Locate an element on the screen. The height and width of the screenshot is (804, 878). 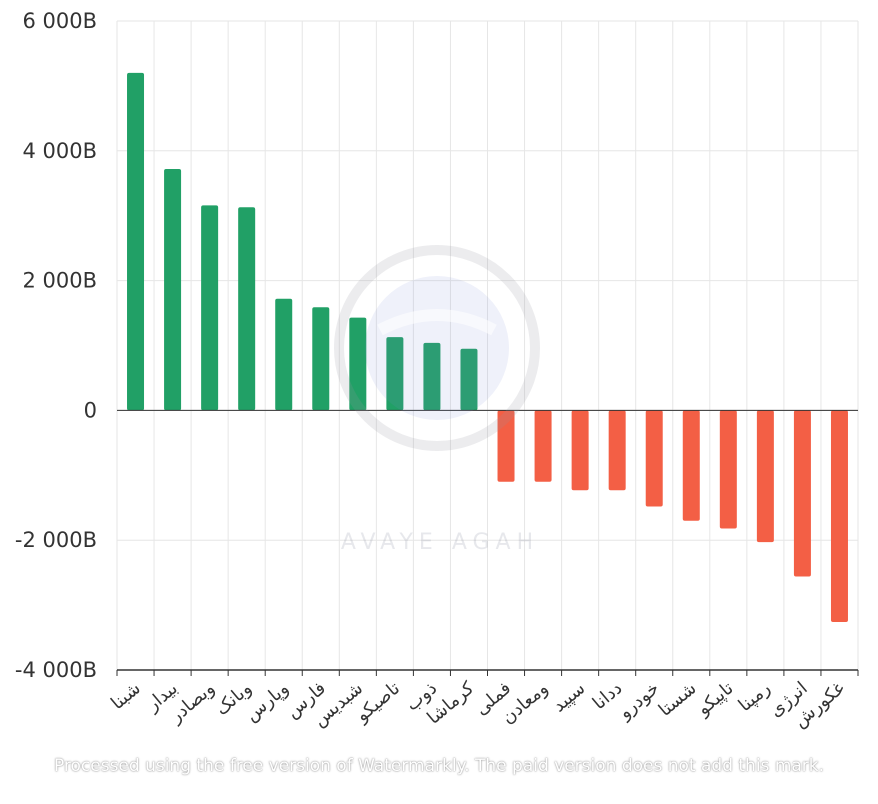
x-tick-label: تاپیکو is located at coordinates (714, 699).